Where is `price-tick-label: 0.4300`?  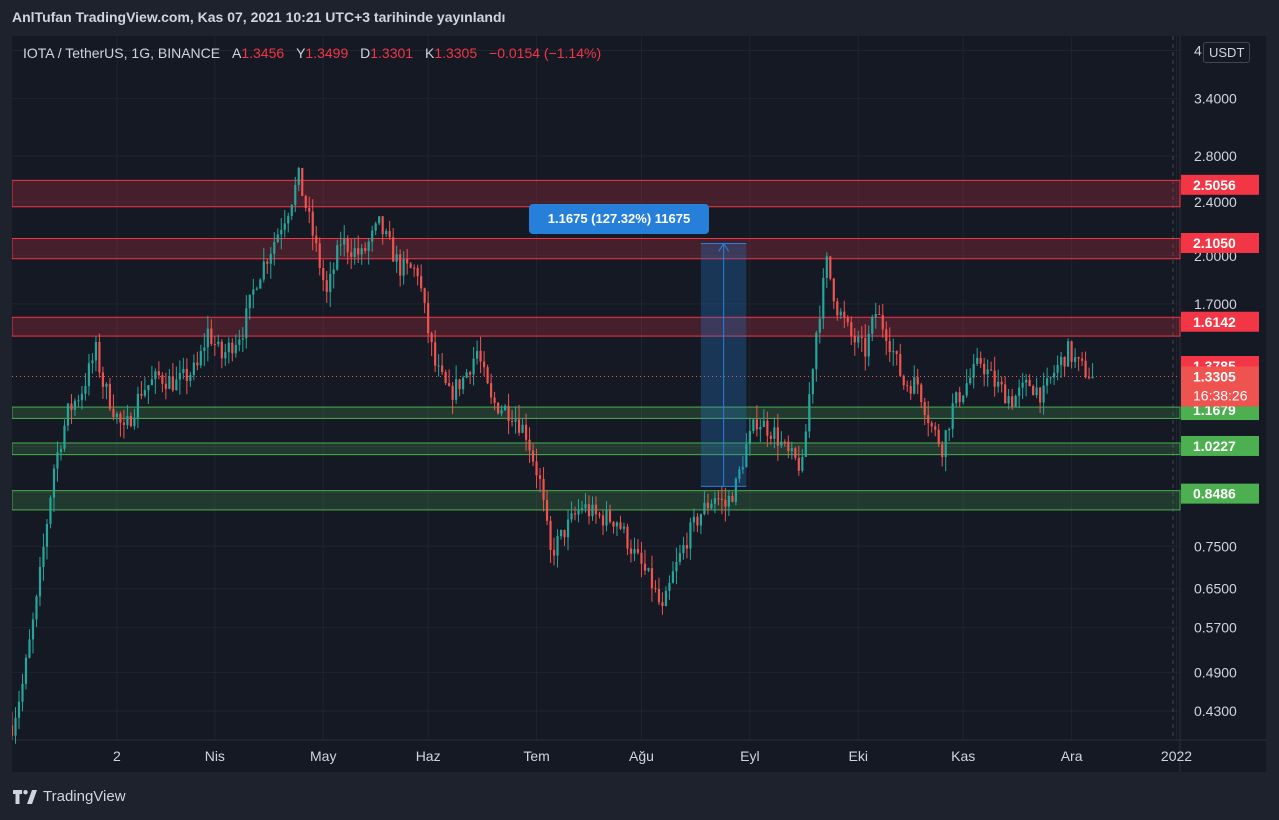 price-tick-label: 0.4300 is located at coordinates (1215, 711).